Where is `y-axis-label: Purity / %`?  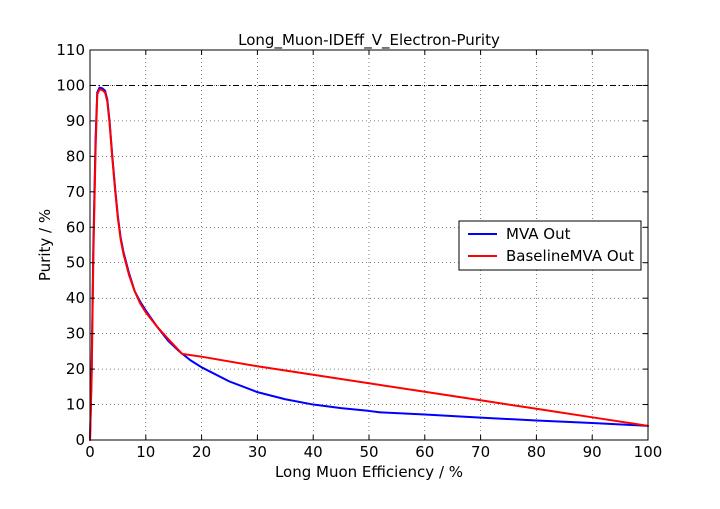 y-axis-label: Purity / % is located at coordinates (45, 245).